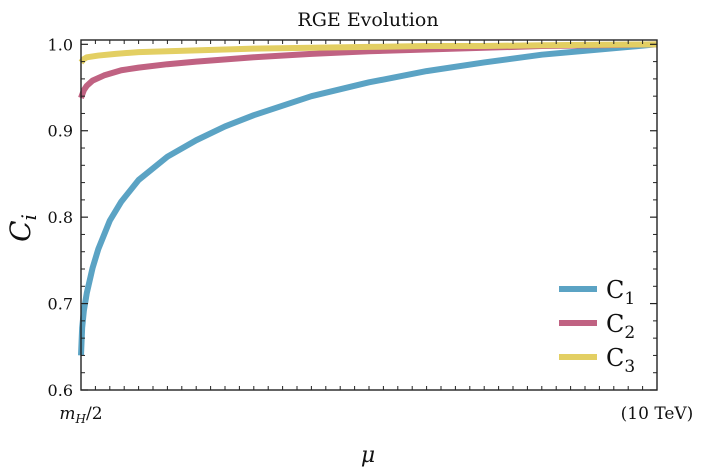 This screenshot has width=706, height=472. Describe the element at coordinates (368, 53) in the screenshot. I see `series-line-c3` at that location.